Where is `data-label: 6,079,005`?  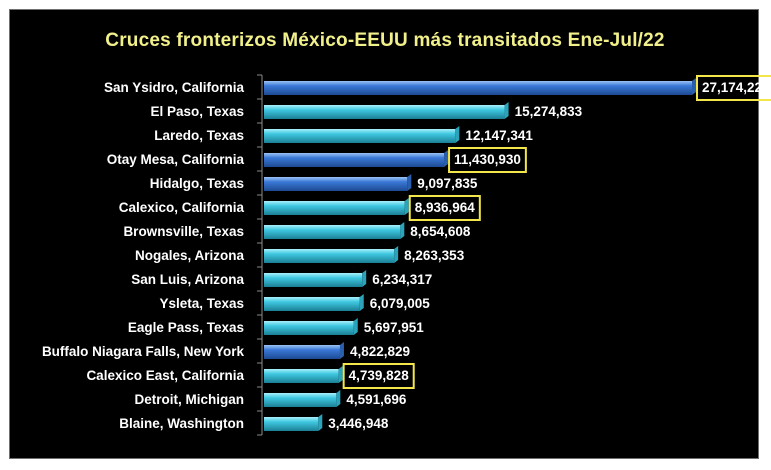 data-label: 6,079,005 is located at coordinates (400, 303).